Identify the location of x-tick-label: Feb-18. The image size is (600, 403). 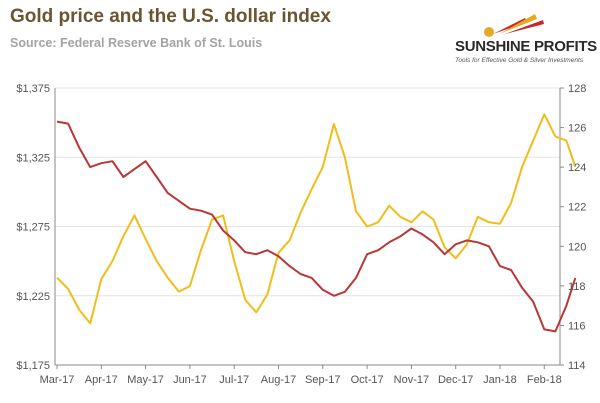
(544, 380).